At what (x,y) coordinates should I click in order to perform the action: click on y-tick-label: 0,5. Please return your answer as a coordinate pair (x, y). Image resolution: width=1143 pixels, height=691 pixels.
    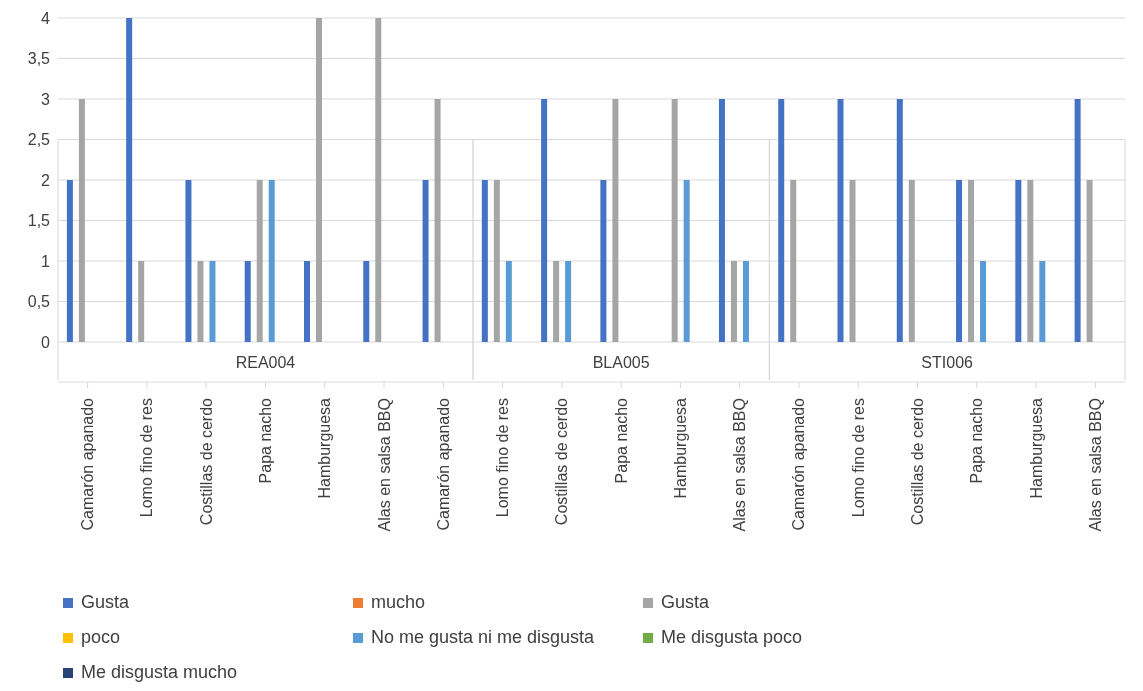
    Looking at the image, I should click on (39, 302).